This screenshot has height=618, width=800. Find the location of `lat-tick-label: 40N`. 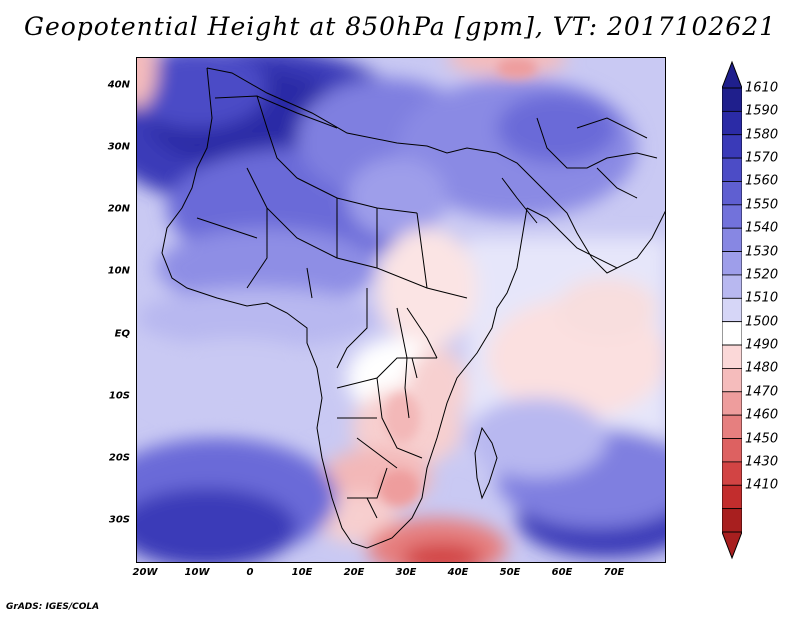

lat-tick-label: 40N is located at coordinates (118, 85).